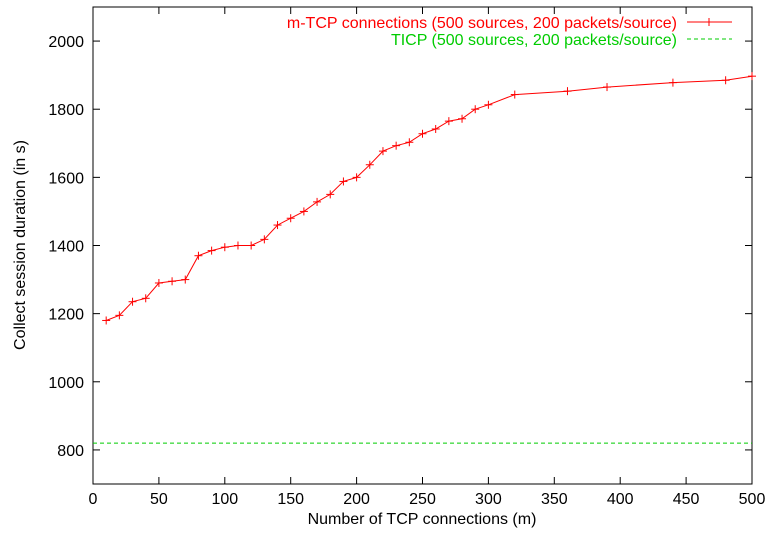 Image resolution: width=769 pixels, height=536 pixels. I want to click on legend-label: TICP (500 sources, 200 packets/source), so click(534, 40).